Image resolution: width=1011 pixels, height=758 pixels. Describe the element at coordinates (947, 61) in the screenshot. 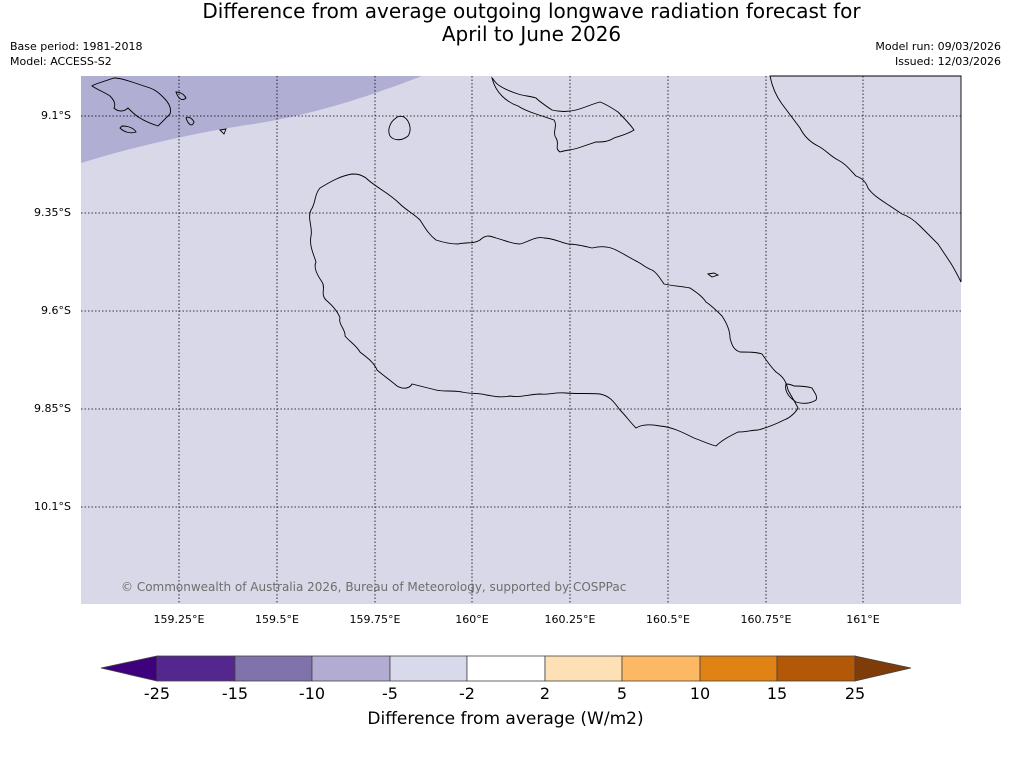

I see `issued-date: Issued: 12/03/2026` at that location.